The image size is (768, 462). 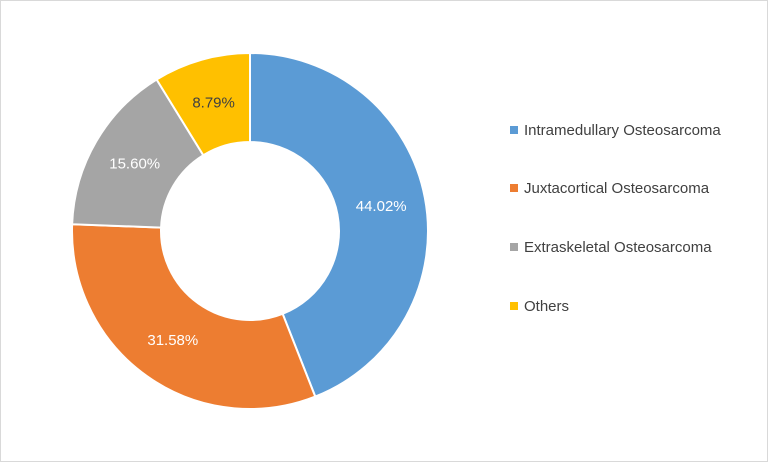 I want to click on legend-label-others: Others, so click(x=547, y=306).